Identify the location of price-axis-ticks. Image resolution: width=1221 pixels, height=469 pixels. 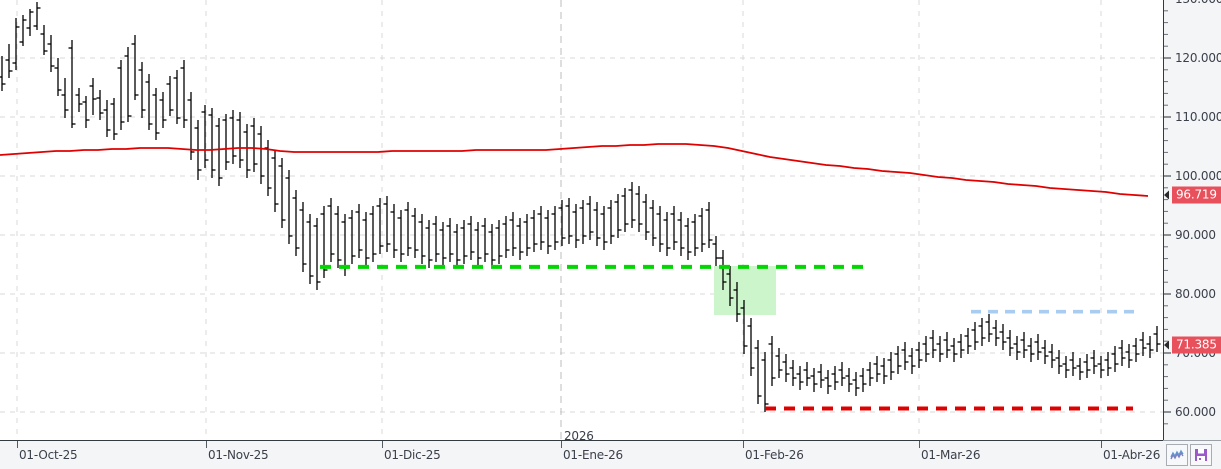
(1167, 217).